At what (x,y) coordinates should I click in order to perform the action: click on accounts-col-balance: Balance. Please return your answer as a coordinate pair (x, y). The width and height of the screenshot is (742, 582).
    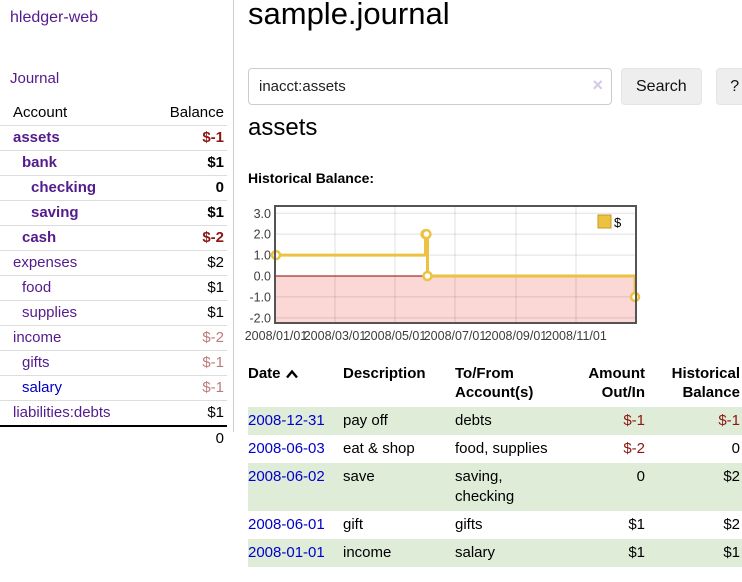
    Looking at the image, I should click on (196, 112).